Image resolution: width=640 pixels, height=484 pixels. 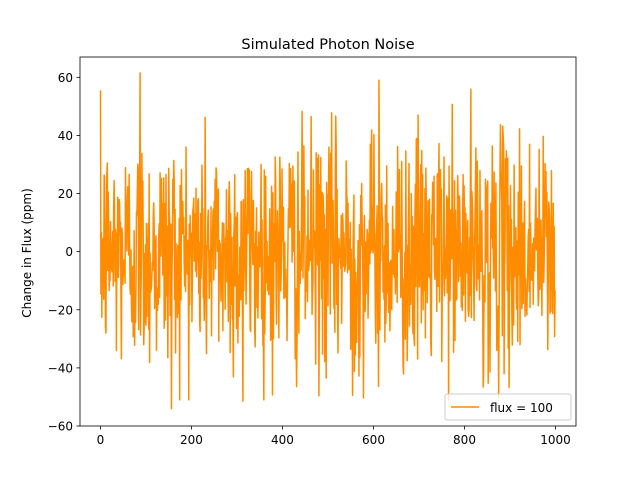 I want to click on x-tick-label: 200, so click(x=191, y=440).